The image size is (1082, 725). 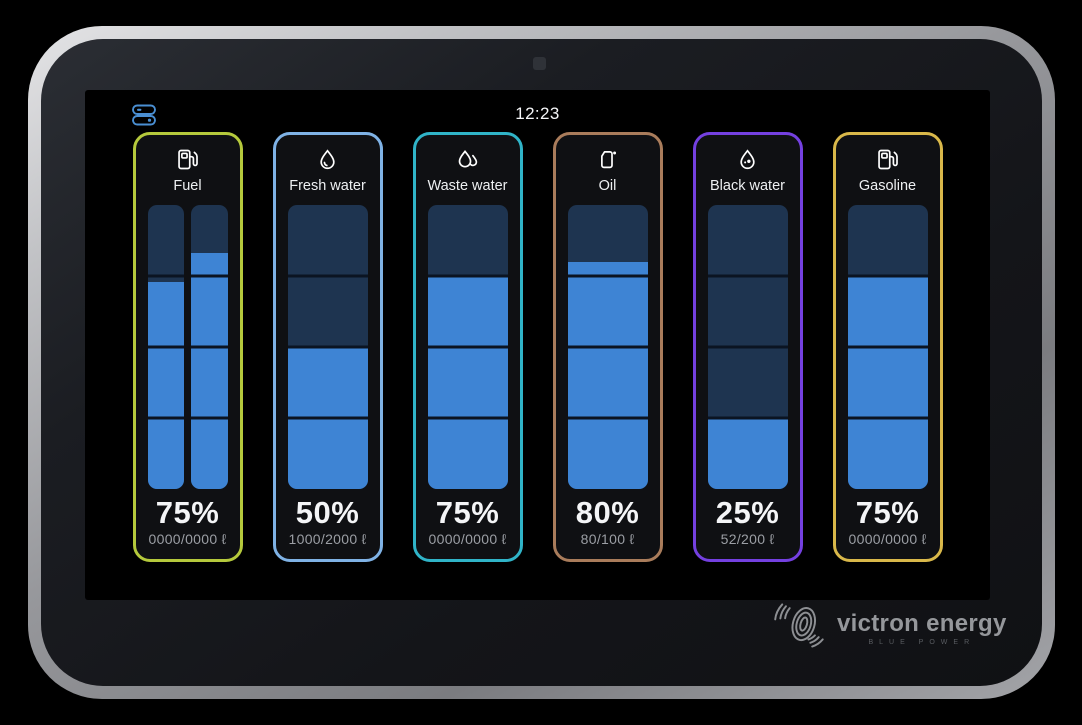 I want to click on brand-tagline: BLUE POWER, so click(x=922, y=642).